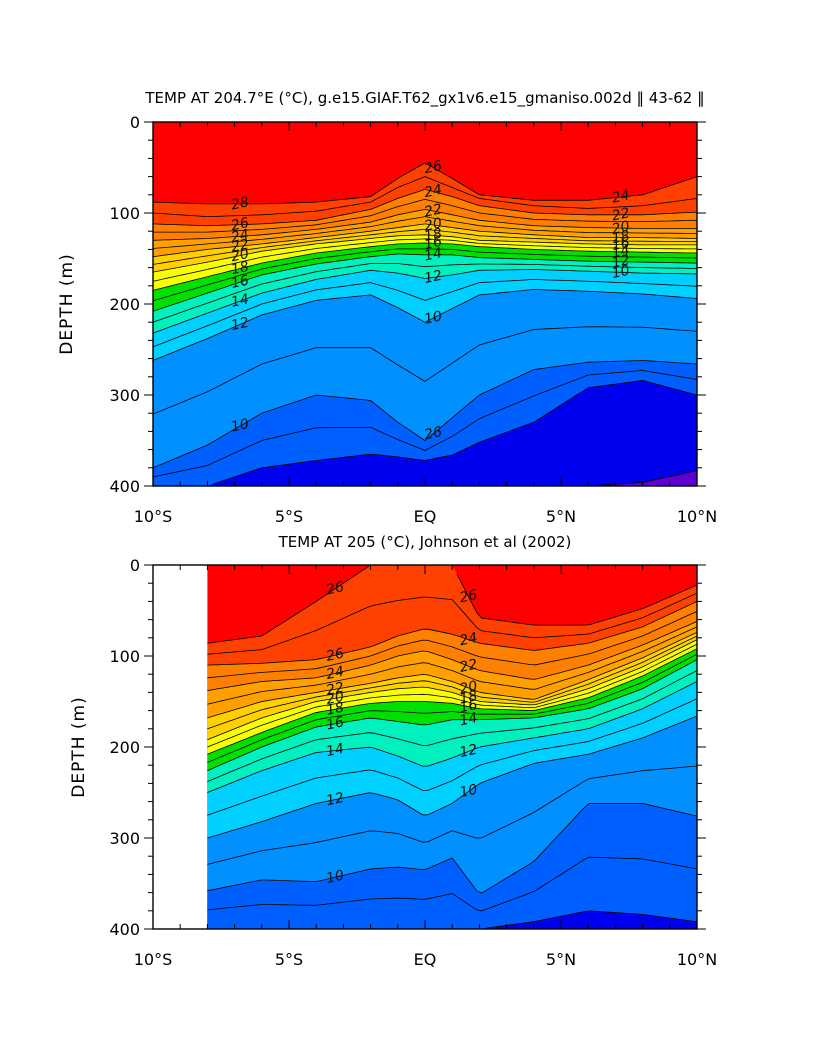 The image size is (818, 1055). What do you see at coordinates (124, 213) in the screenshot?
I see `model-y-tick-label: 100` at bounding box center [124, 213].